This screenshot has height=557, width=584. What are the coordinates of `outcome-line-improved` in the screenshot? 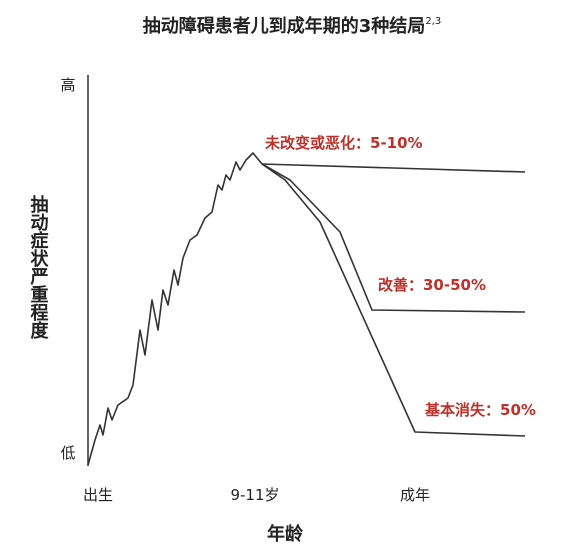 It's located at (393, 238).